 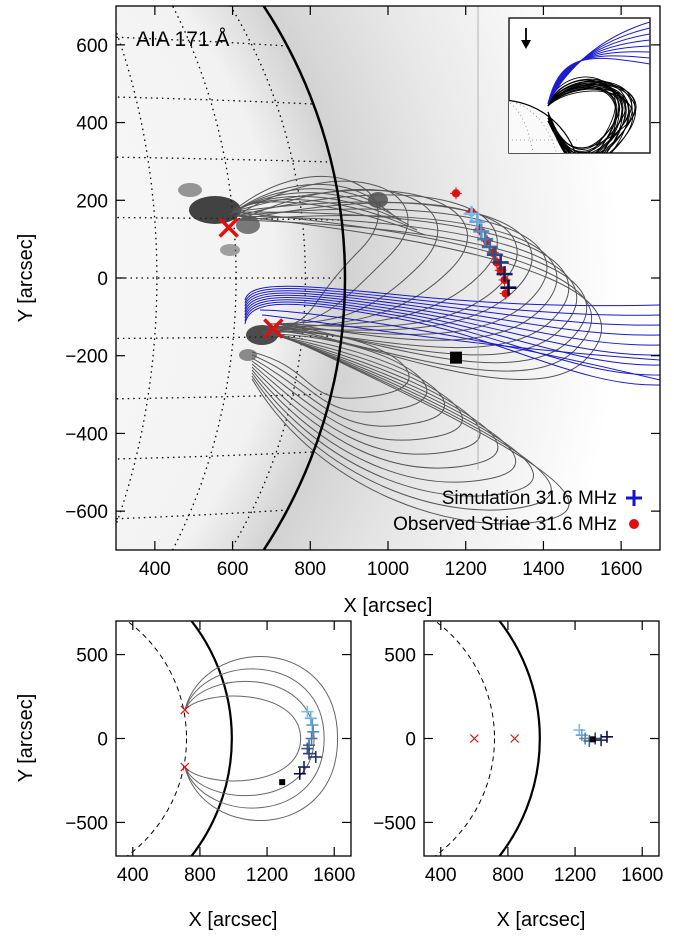 I want to click on arrow-down-icon, so click(x=526, y=38).